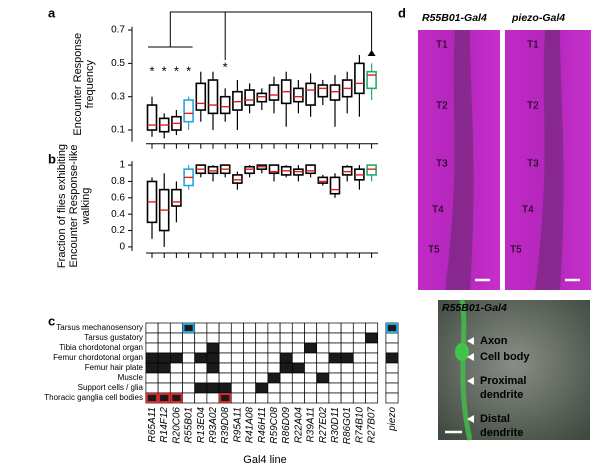 This screenshot has height=471, width=601. I want to click on column-label: R46H11, so click(262, 425).